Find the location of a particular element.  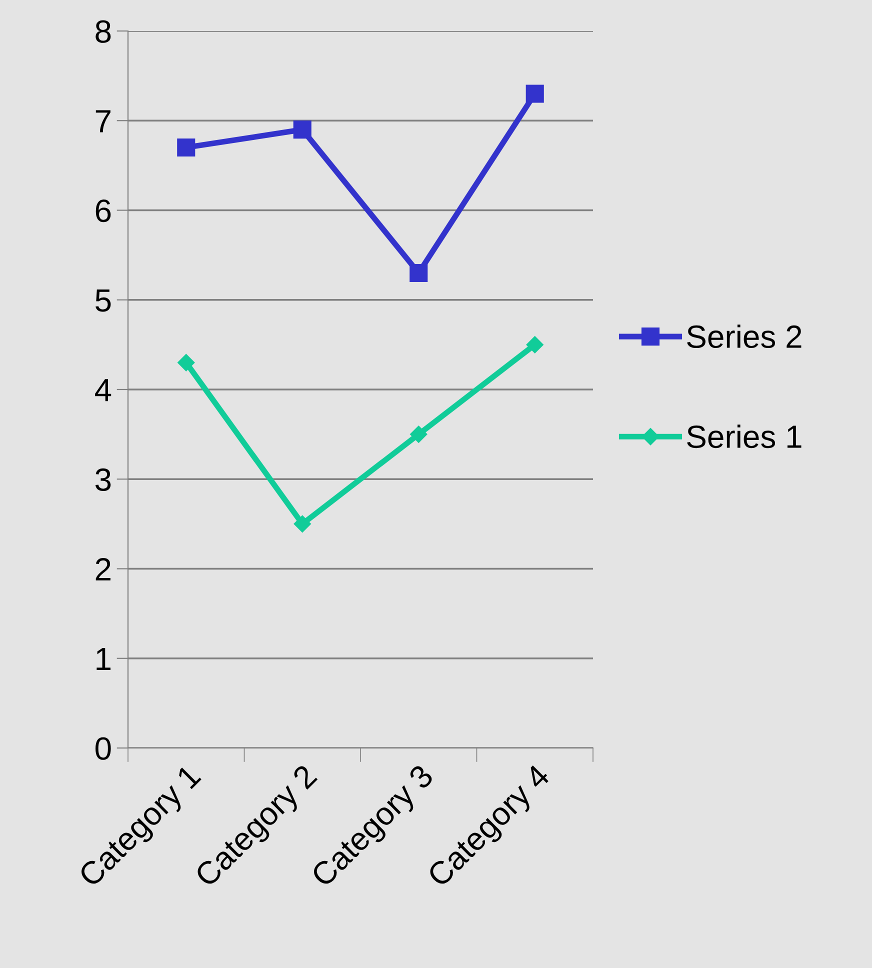

y-tick-label: 1 is located at coordinates (103, 659).